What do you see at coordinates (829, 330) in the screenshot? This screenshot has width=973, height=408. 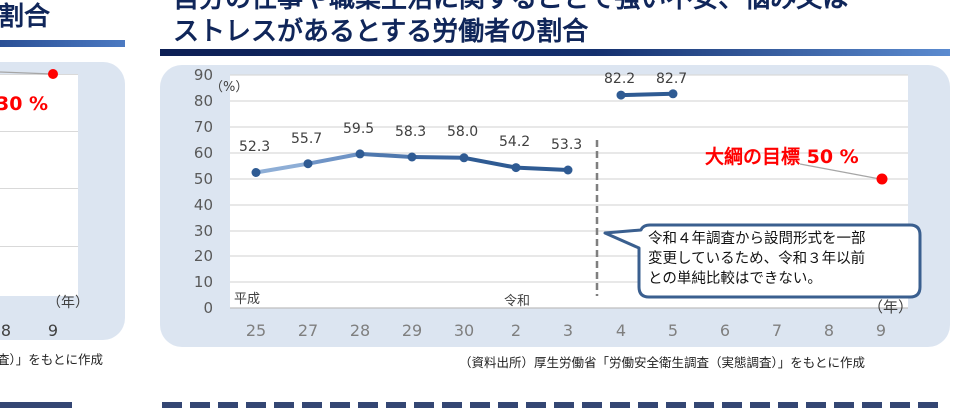 I see `x-tick: 8` at bounding box center [829, 330].